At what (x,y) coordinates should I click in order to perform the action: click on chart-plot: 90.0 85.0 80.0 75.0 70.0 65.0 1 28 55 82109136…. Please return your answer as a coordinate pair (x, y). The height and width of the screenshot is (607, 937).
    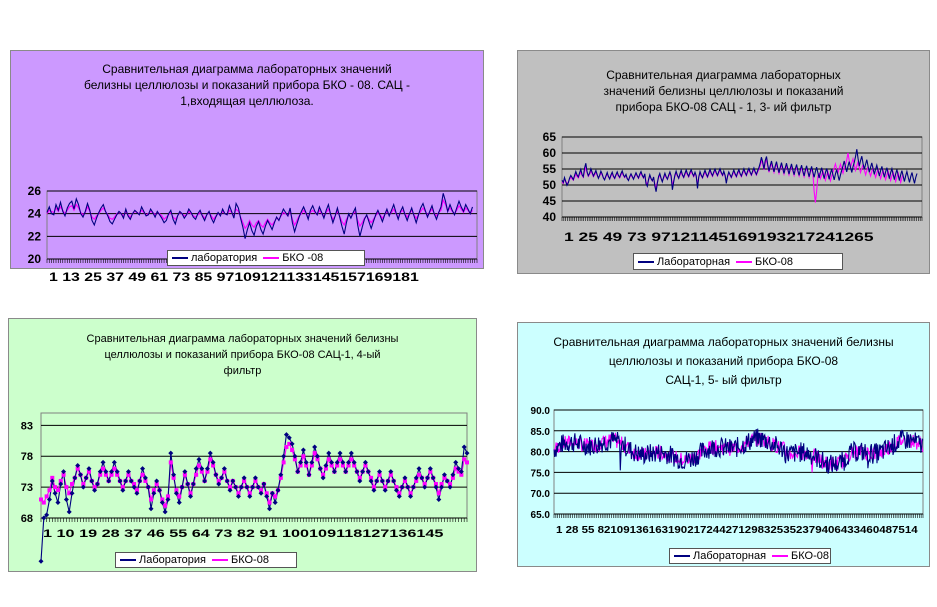
    Looking at the image, I should click on (727, 471).